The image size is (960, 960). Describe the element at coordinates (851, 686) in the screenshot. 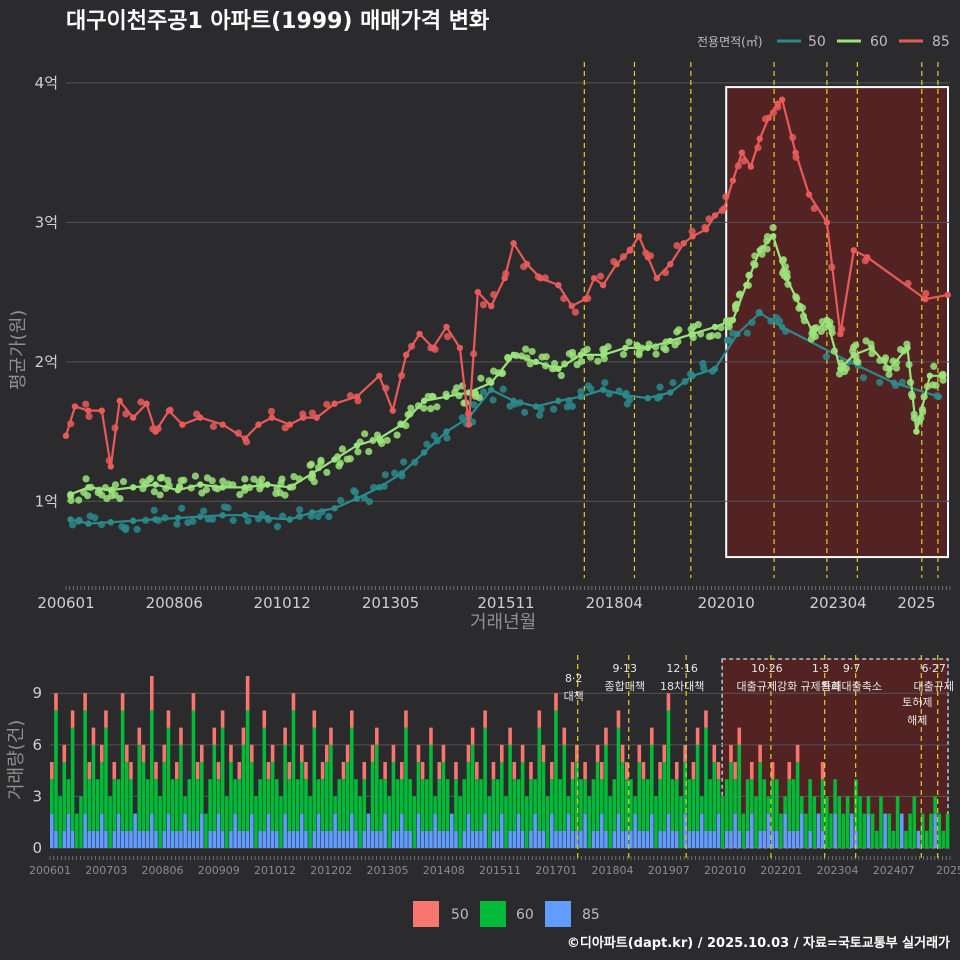

I see `policy-label-detail: 특례대출축소` at that location.